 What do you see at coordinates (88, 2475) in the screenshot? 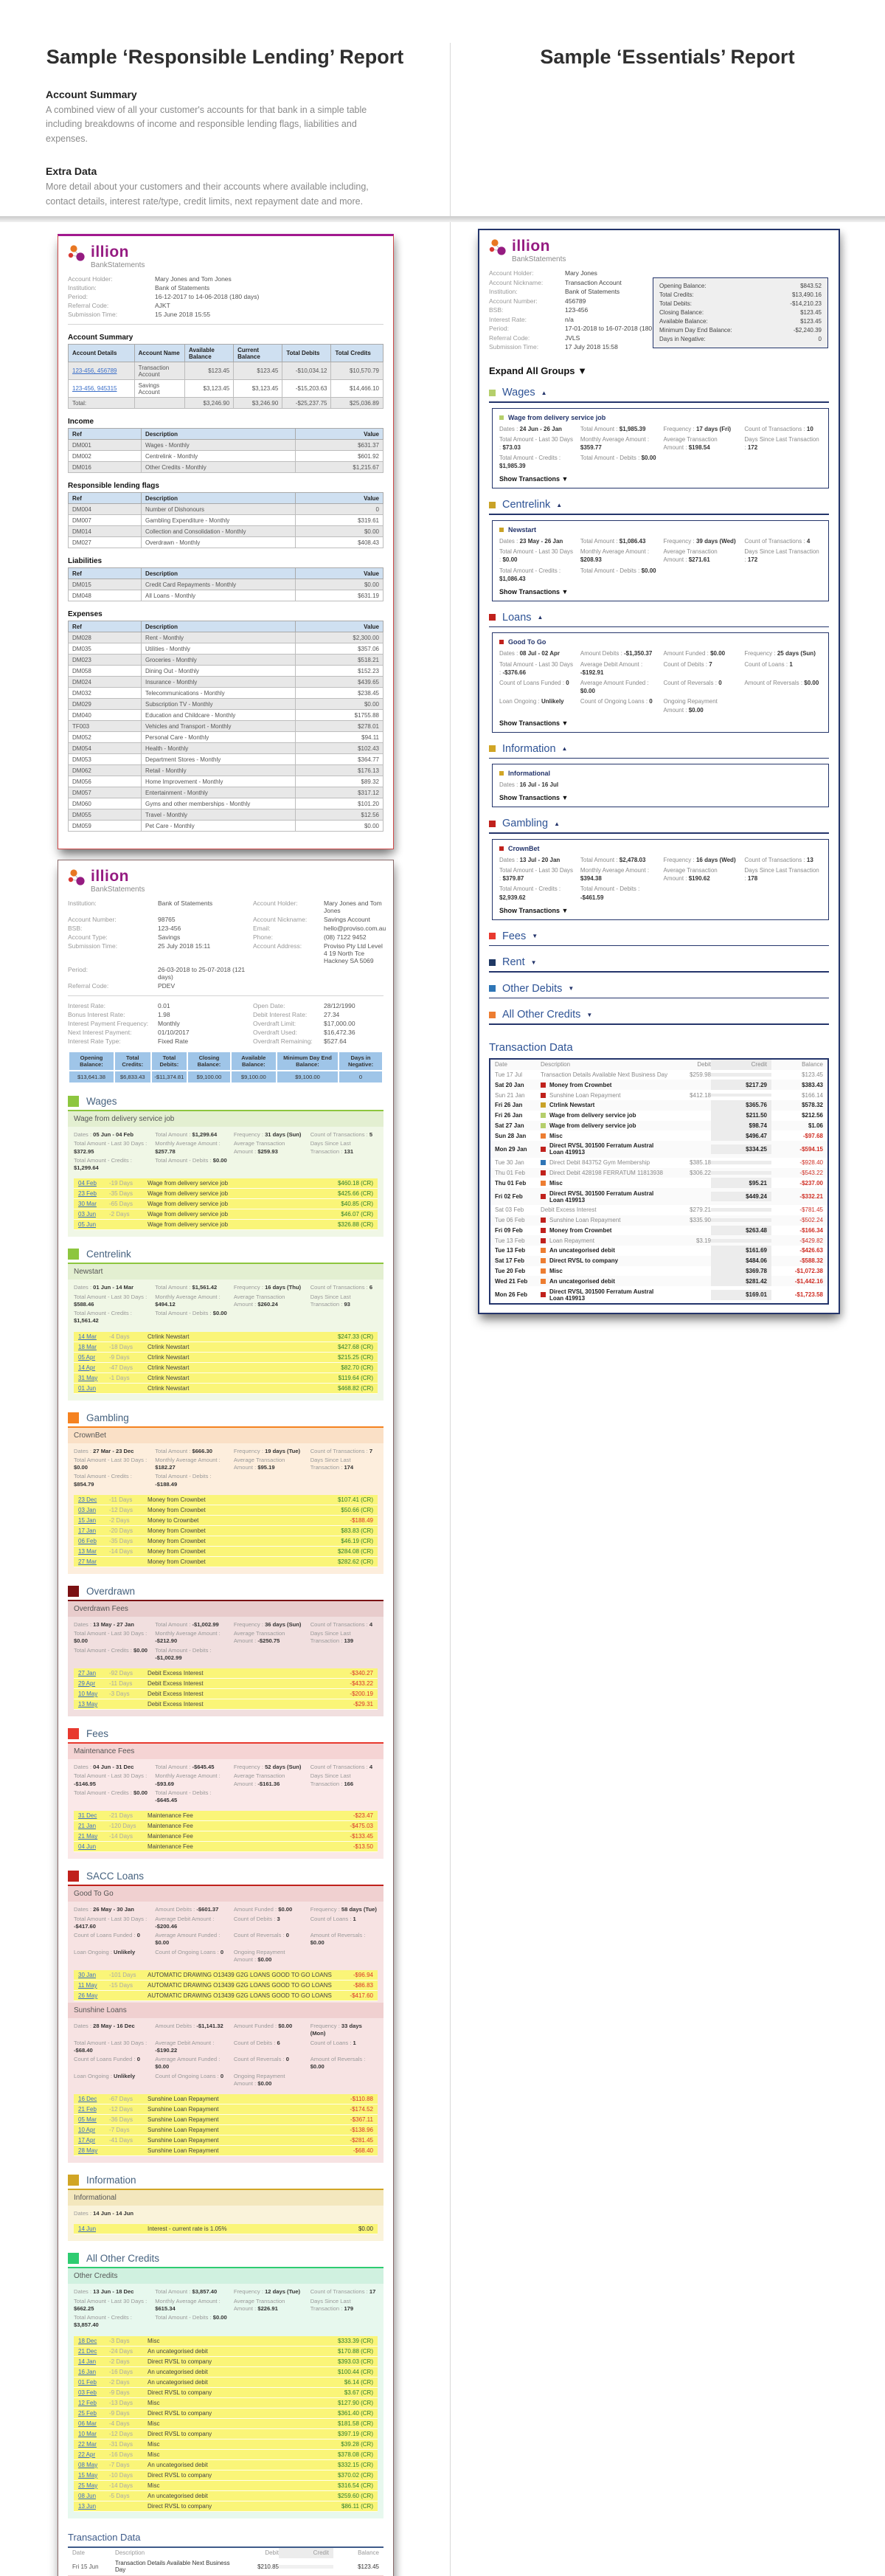
I see `transaction-date-link: 15 May` at bounding box center [88, 2475].